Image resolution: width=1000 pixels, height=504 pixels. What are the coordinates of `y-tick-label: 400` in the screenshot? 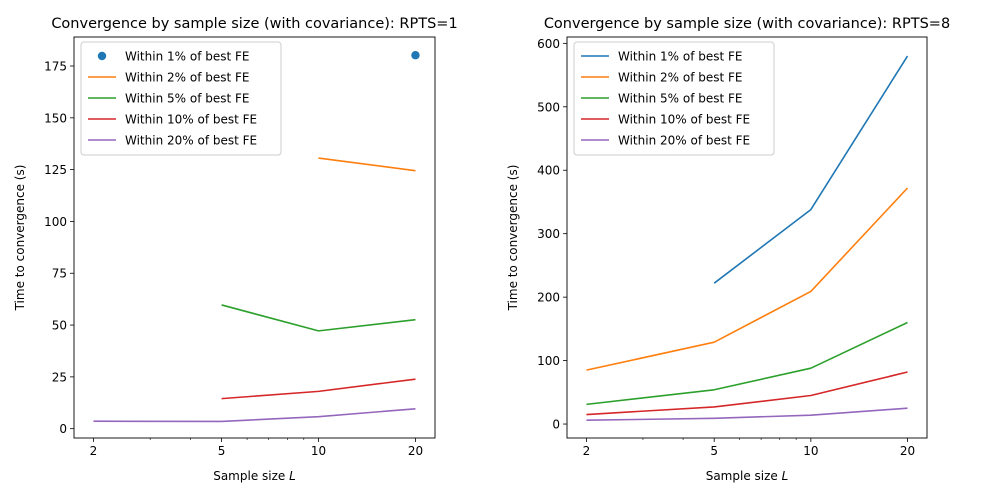 It's located at (548, 171).